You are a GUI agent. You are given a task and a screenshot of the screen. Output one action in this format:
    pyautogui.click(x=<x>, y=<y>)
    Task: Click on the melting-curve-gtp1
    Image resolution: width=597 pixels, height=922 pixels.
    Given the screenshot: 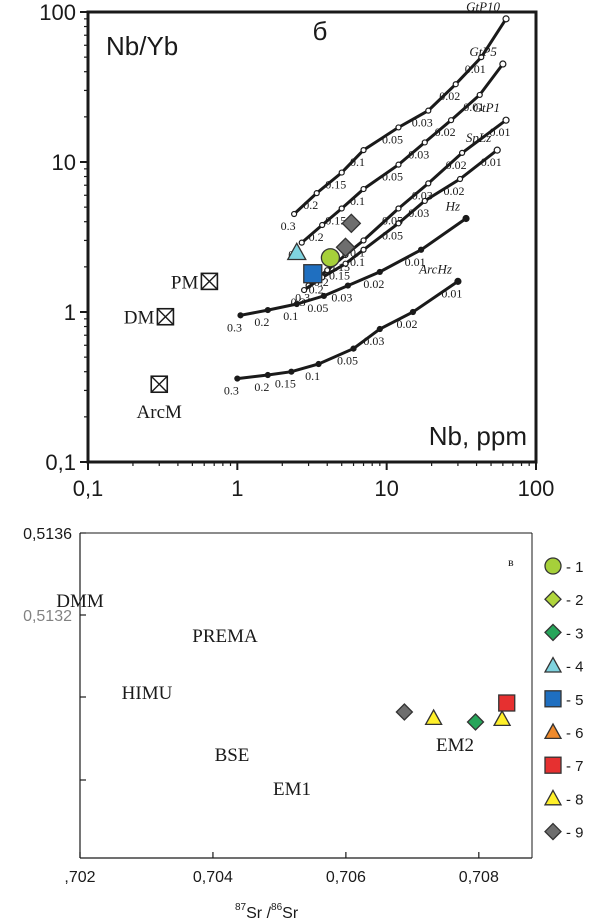 What is the action you would take?
    pyautogui.click(x=407, y=202)
    